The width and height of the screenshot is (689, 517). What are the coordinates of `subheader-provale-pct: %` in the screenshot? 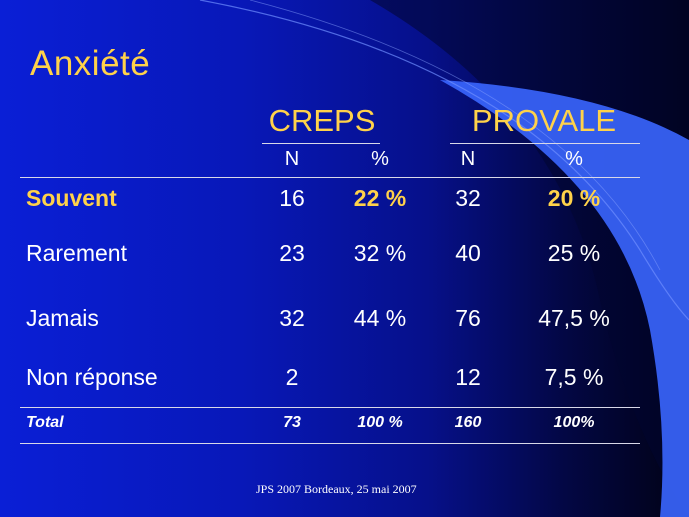 It's located at (574, 159).